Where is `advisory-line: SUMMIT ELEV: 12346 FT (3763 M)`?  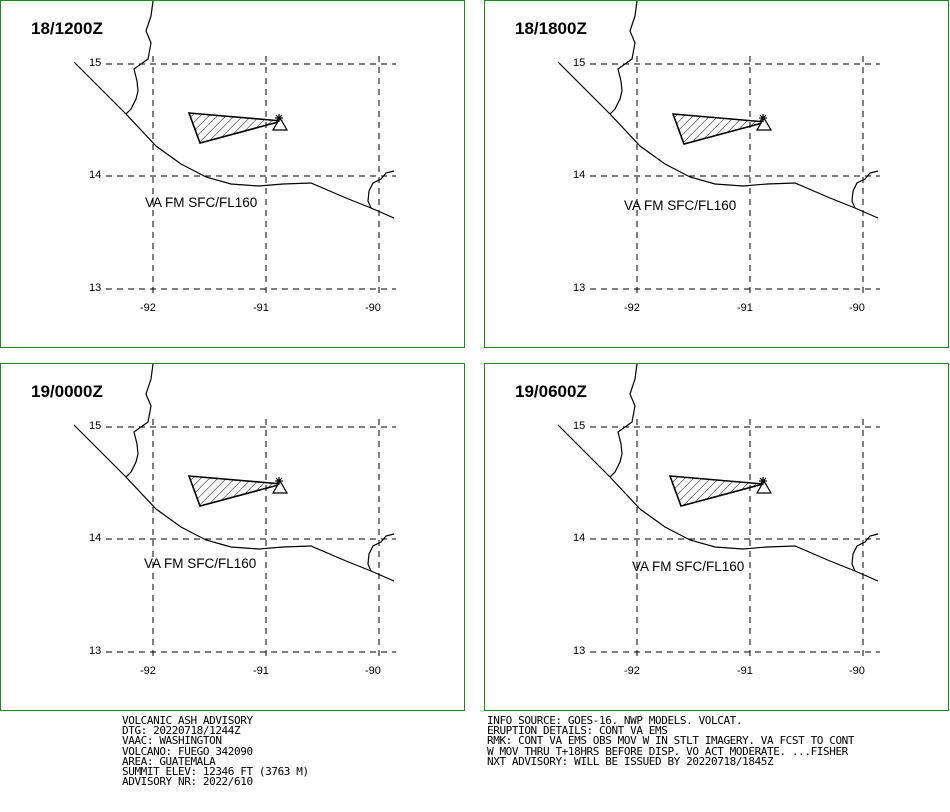 advisory-line: SUMMIT ELEV: 12346 FT (3763 M) is located at coordinates (215, 772).